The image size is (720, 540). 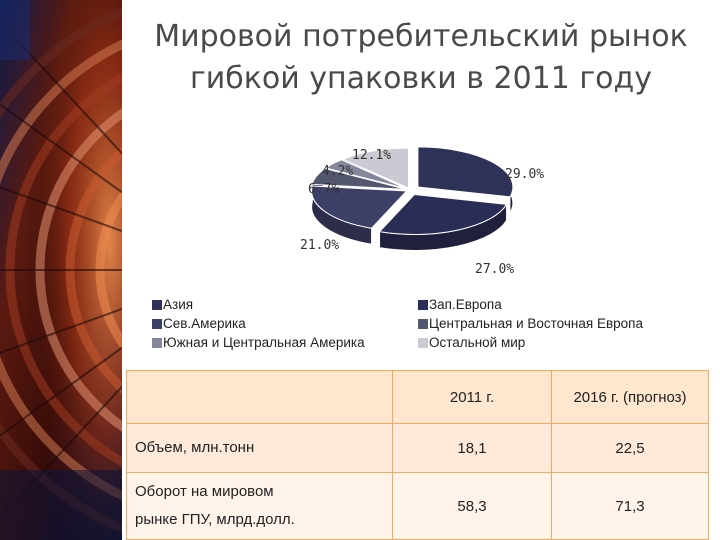 I want to click on cell-2011: 18,1, so click(x=472, y=448).